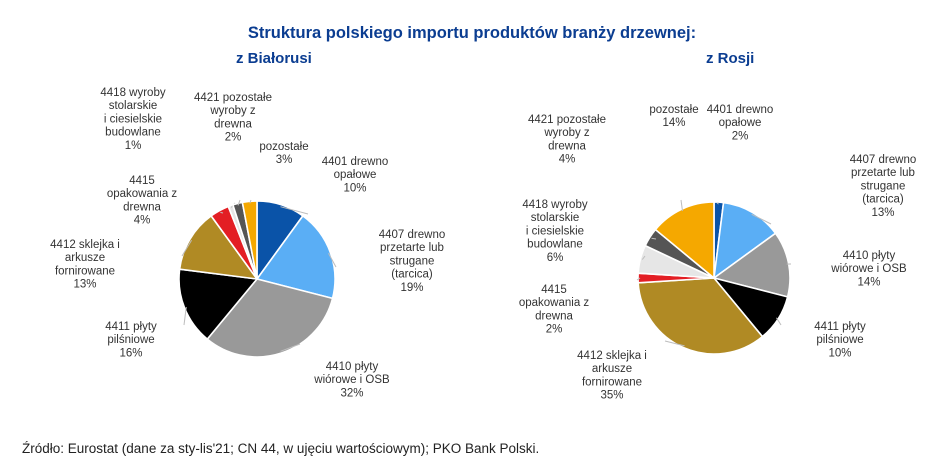  What do you see at coordinates (233, 118) in the screenshot?
I see `belarus-slice-label-7: 4421 pozostałe wyroby z drewna 2%` at bounding box center [233, 118].